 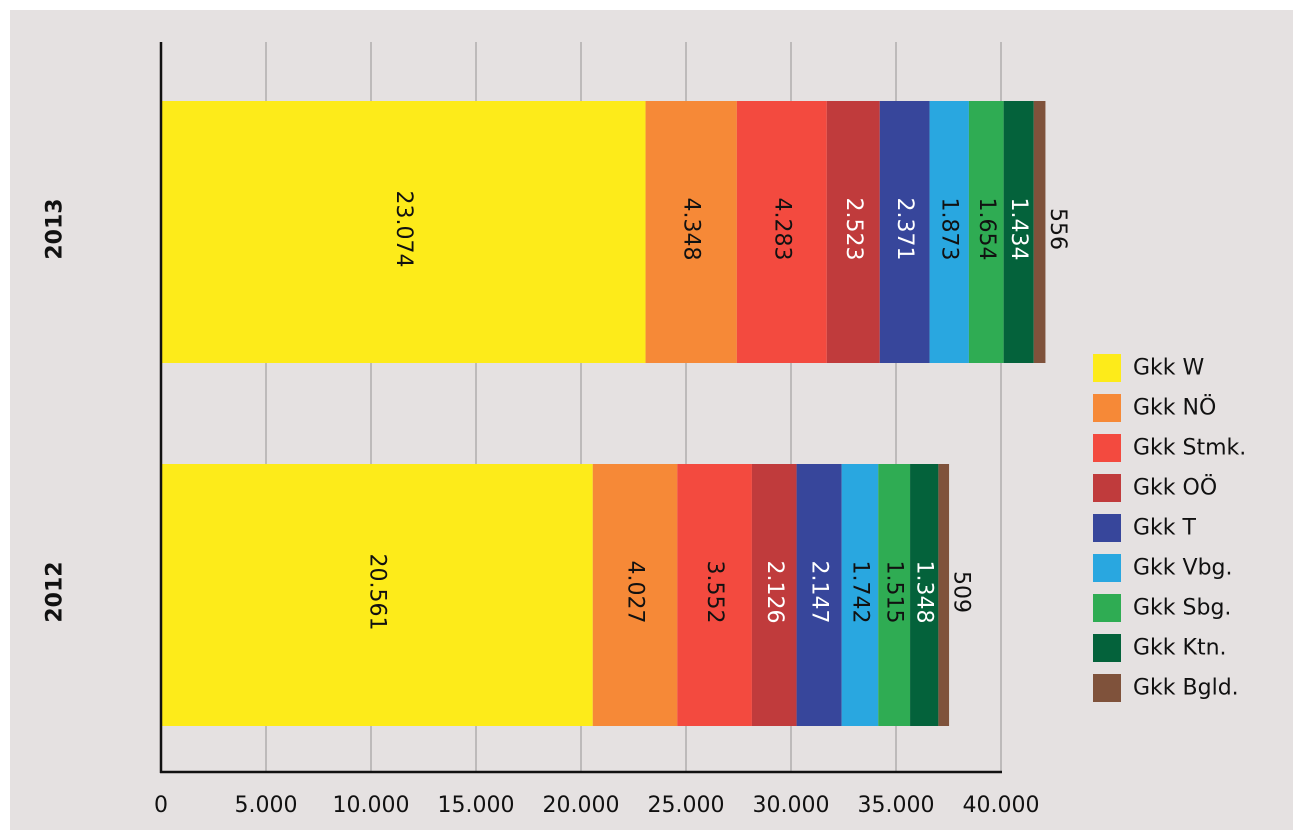 I want to click on data-label: 4.283, so click(x=781, y=229).